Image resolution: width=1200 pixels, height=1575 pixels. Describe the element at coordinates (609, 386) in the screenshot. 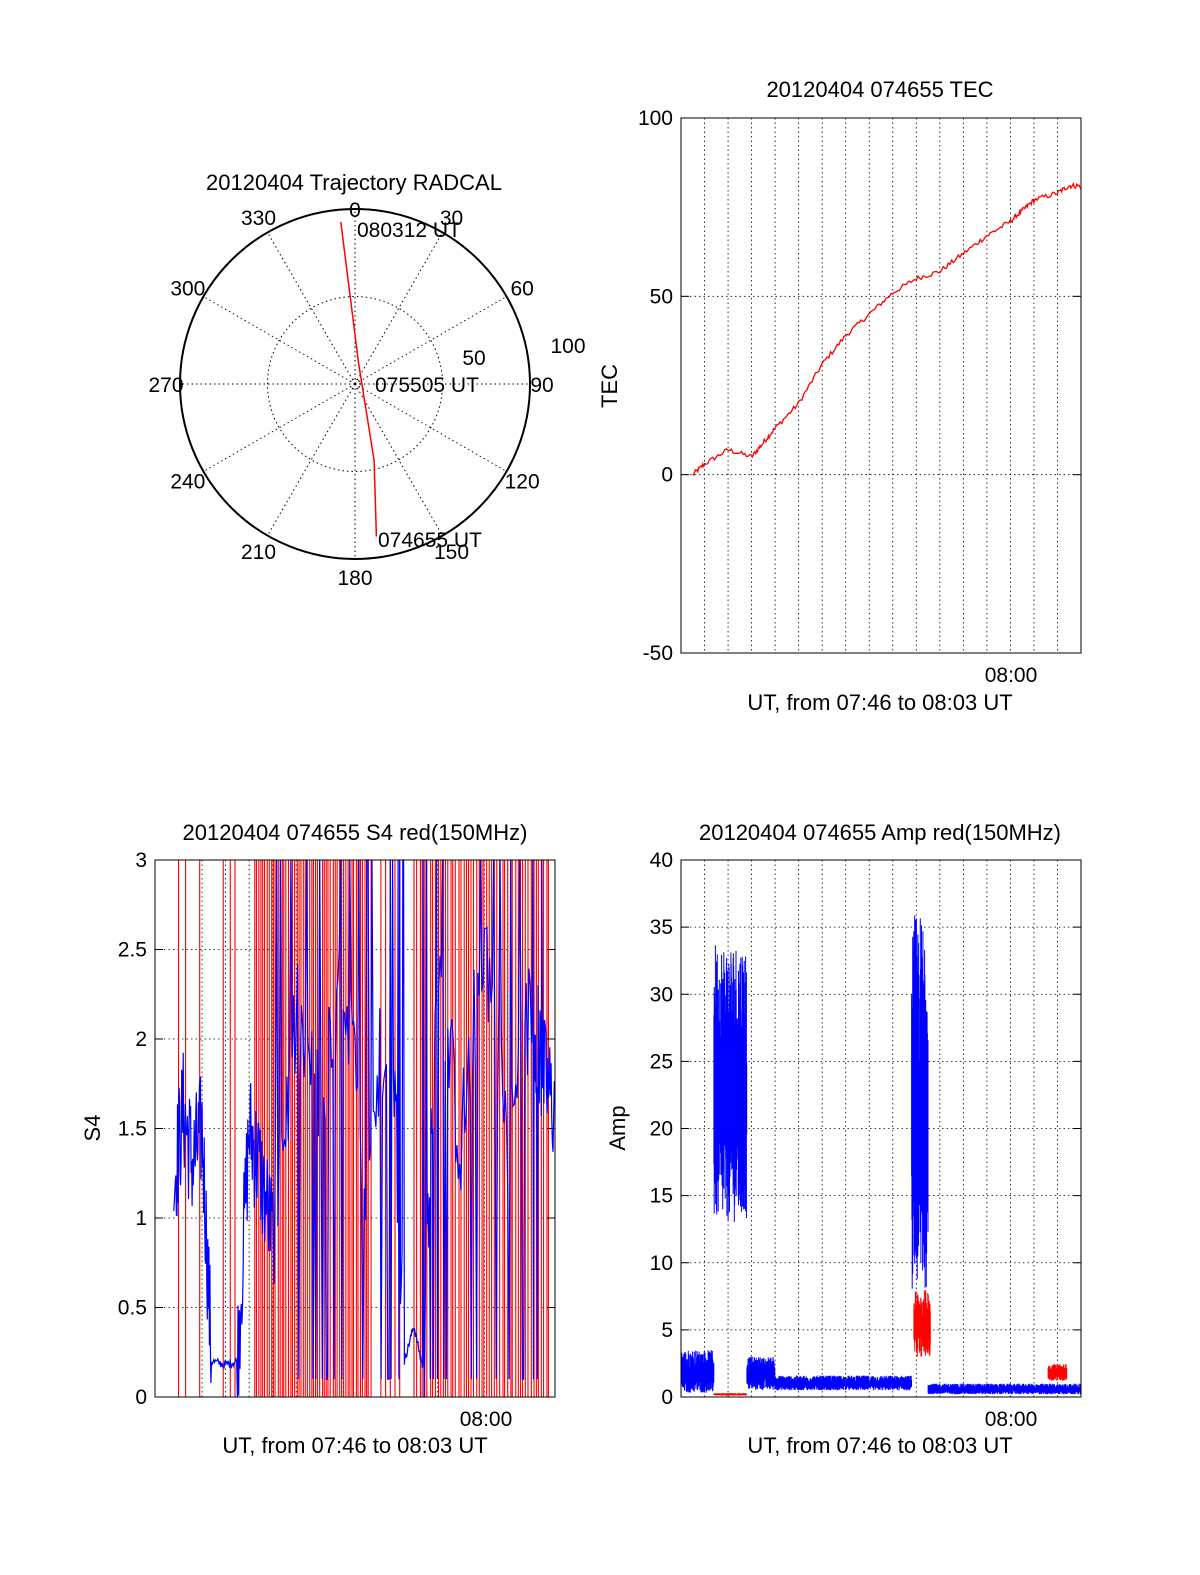

I see `tec-ylabel: TEC` at that location.